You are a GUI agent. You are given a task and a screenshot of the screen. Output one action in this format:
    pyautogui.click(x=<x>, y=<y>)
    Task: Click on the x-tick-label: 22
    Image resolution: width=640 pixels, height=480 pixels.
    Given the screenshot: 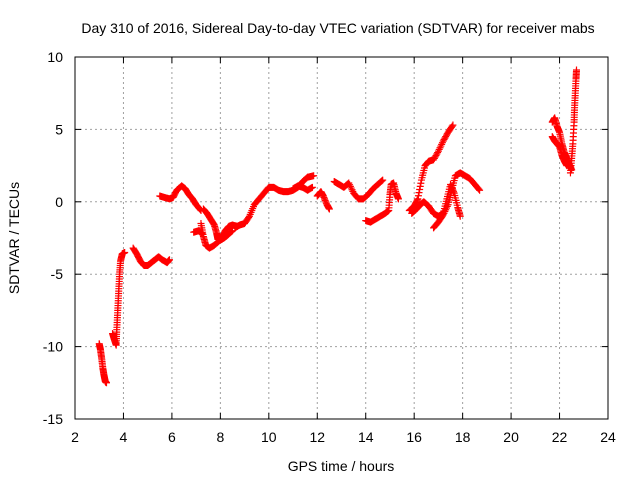 What is the action you would take?
    pyautogui.click(x=560, y=437)
    